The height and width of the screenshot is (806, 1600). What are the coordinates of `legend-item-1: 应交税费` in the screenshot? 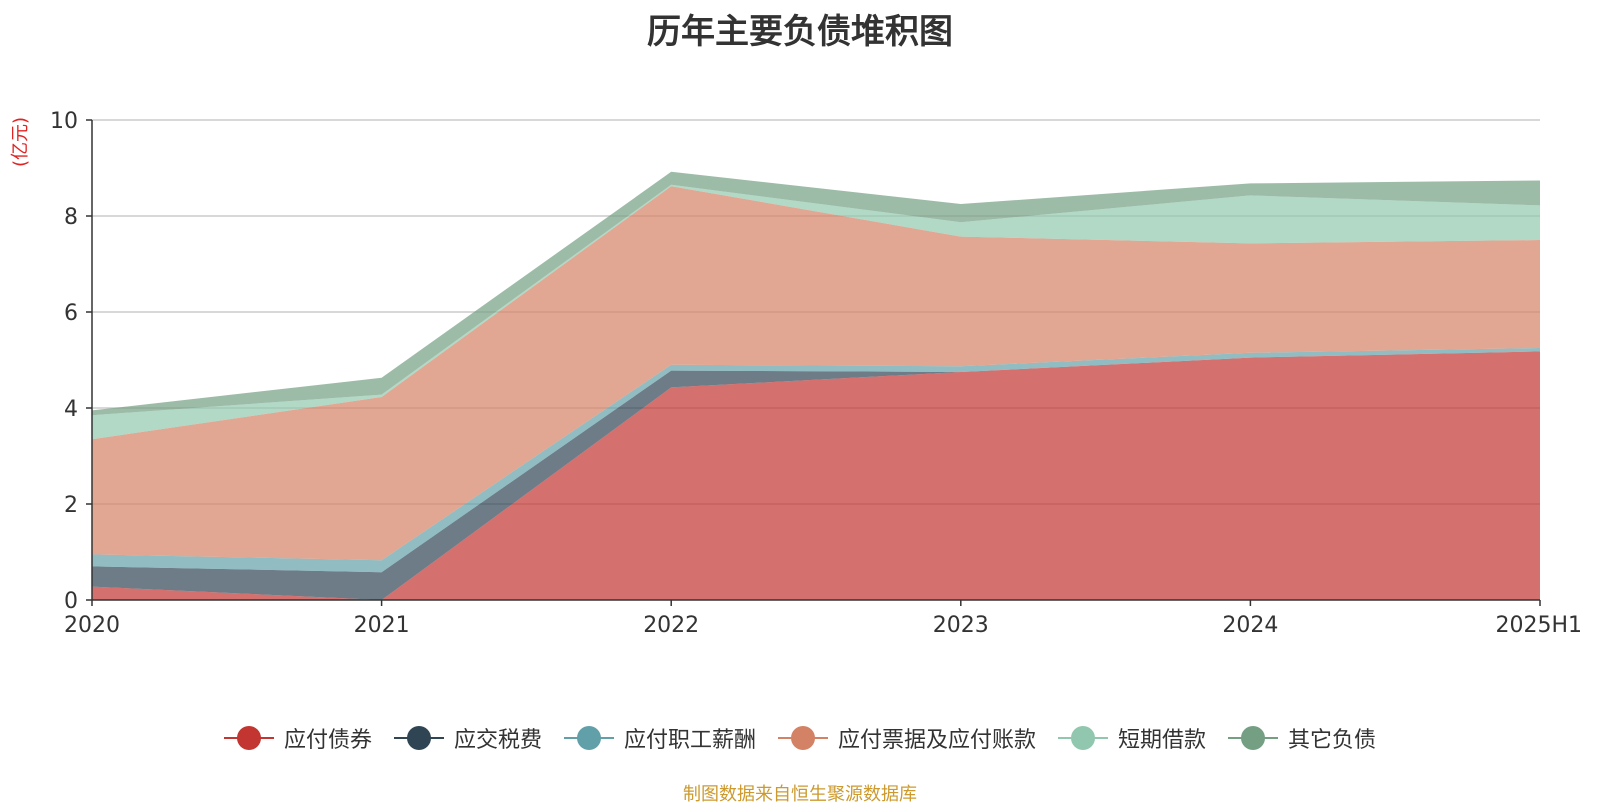 It's located at (467, 738).